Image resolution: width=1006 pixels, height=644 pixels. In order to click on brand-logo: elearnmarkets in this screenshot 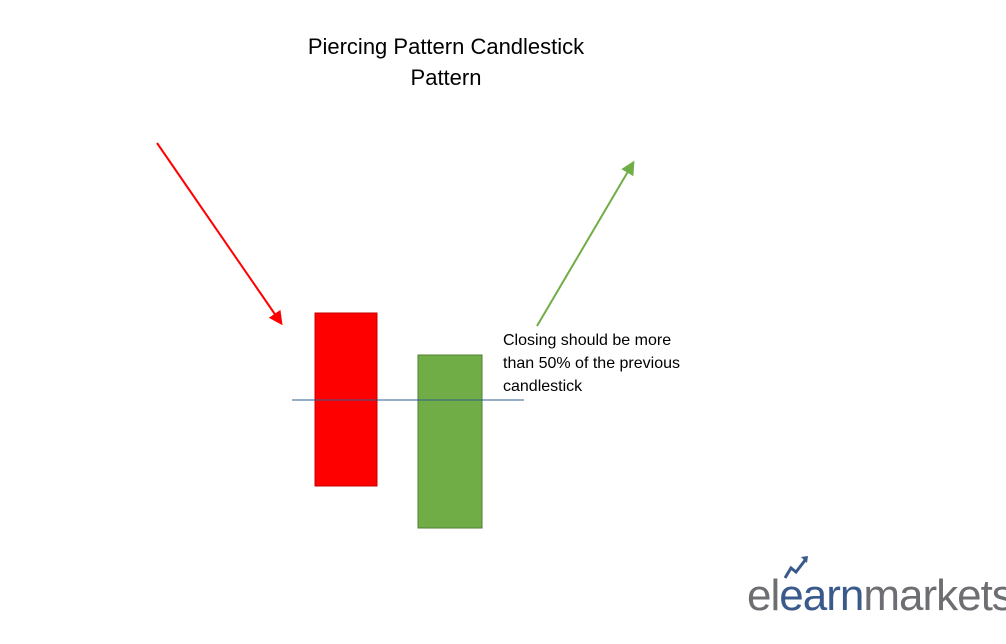, I will do `click(876, 596)`.